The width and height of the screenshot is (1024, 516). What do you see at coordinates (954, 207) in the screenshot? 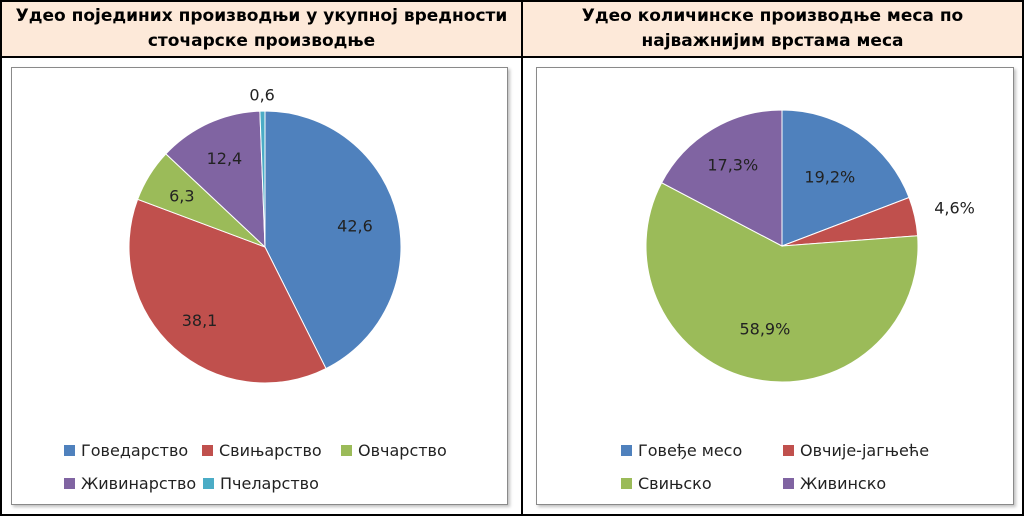
I see `data-label-ovcije-jagnjece: 4,6%` at bounding box center [954, 207].